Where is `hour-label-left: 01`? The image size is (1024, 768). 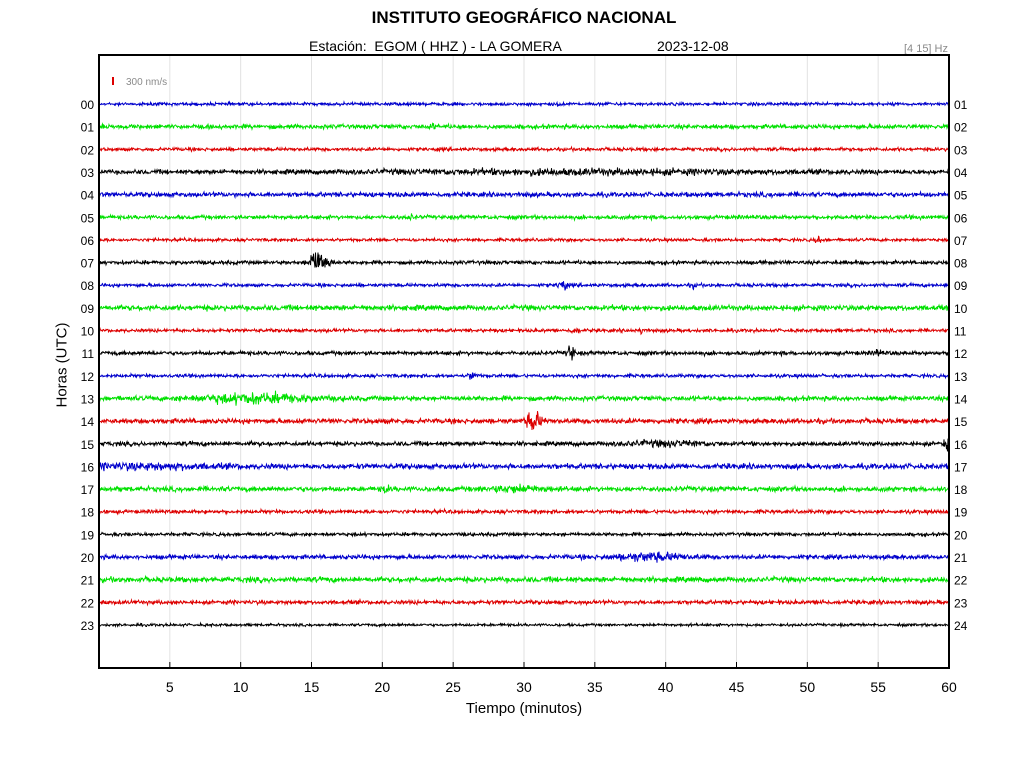
hour-label-left: 01 is located at coordinates (88, 128).